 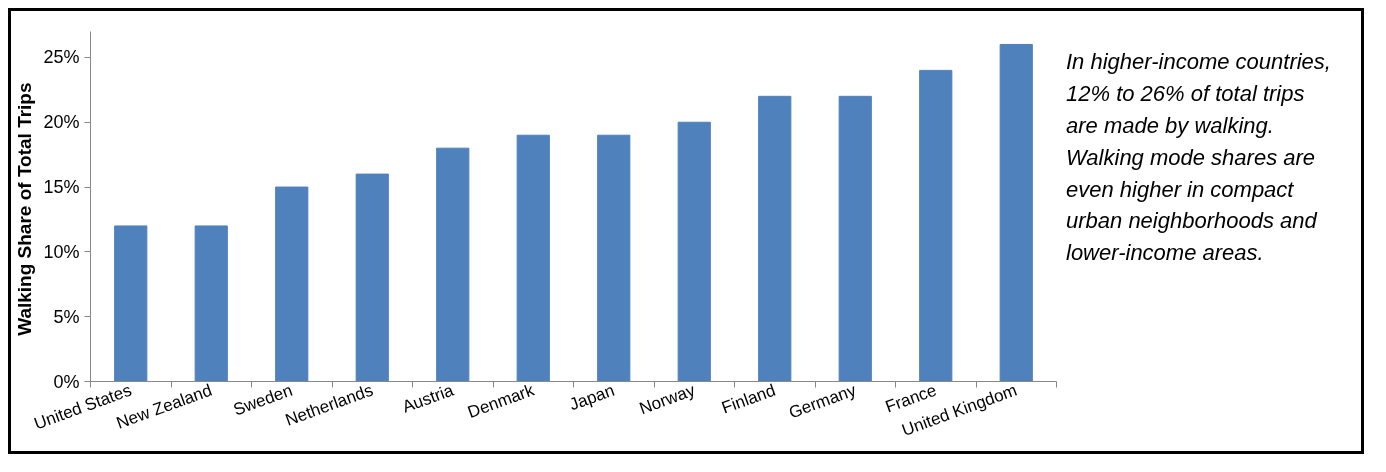 What do you see at coordinates (66, 316) in the screenshot?
I see `y-tick-label: 5%` at bounding box center [66, 316].